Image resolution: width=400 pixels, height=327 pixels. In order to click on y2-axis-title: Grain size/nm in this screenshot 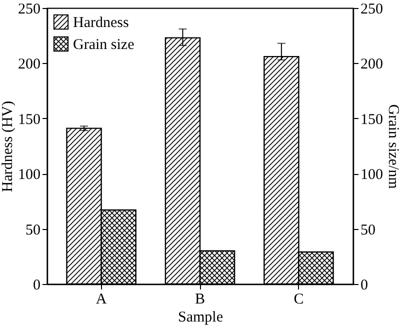, I will do `click(392, 147)`.